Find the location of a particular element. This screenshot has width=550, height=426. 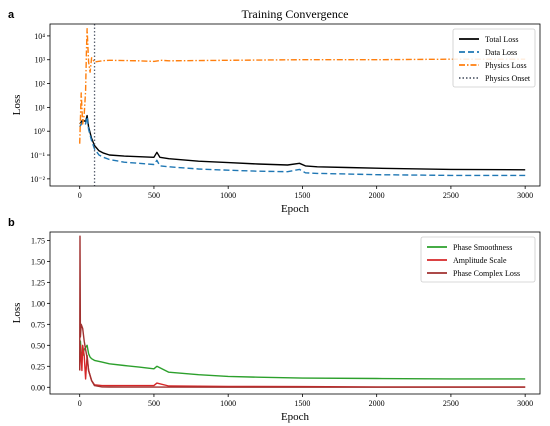

legend-label: Data Loss is located at coordinates (501, 52).